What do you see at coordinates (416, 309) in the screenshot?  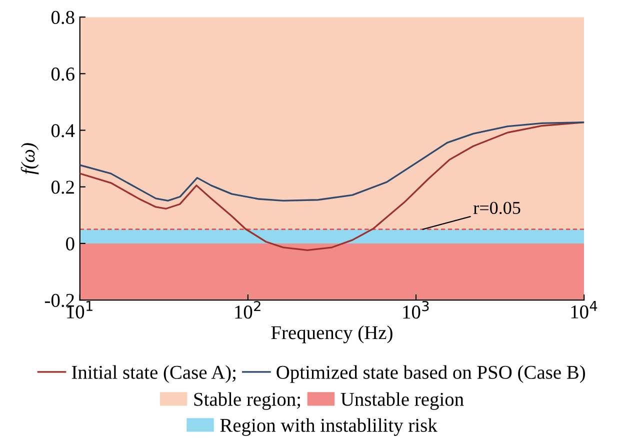 I see `x-tick-label: 10$^{3}$` at bounding box center [416, 309].